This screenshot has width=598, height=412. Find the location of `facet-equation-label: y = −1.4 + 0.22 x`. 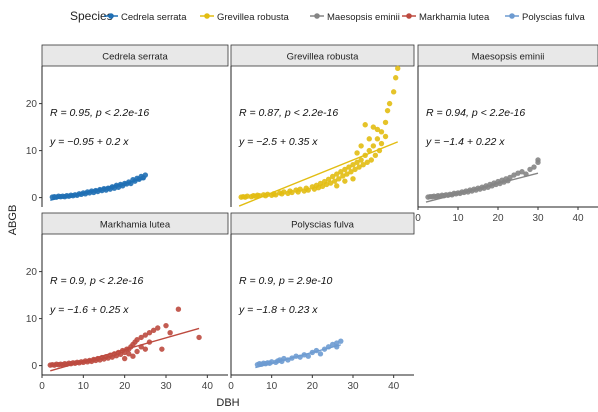

facet-equation-label: y = −1.4 + 0.22 x is located at coordinates (465, 142).